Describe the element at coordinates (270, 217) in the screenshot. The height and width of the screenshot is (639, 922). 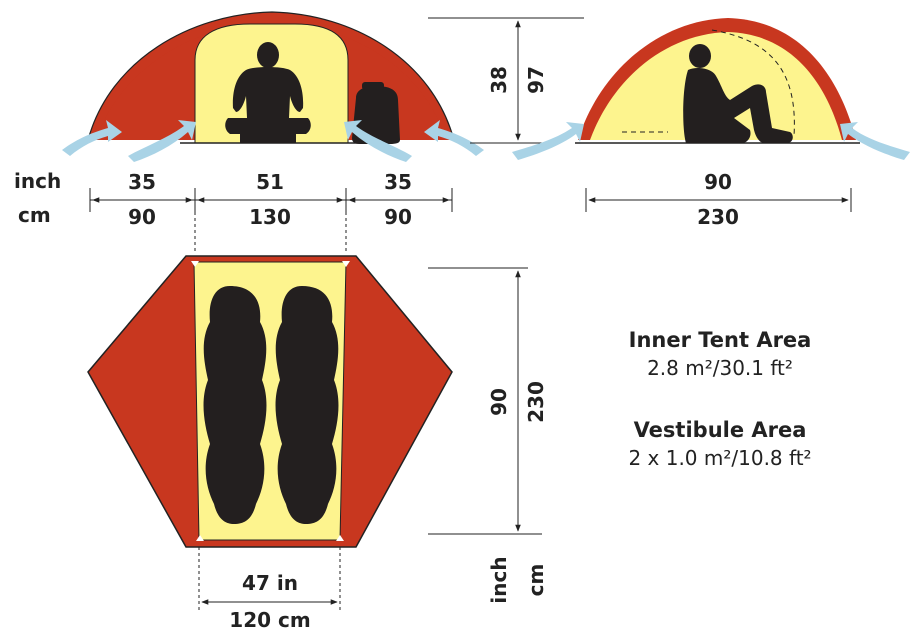
I see `front-inner-cm: 130` at that location.